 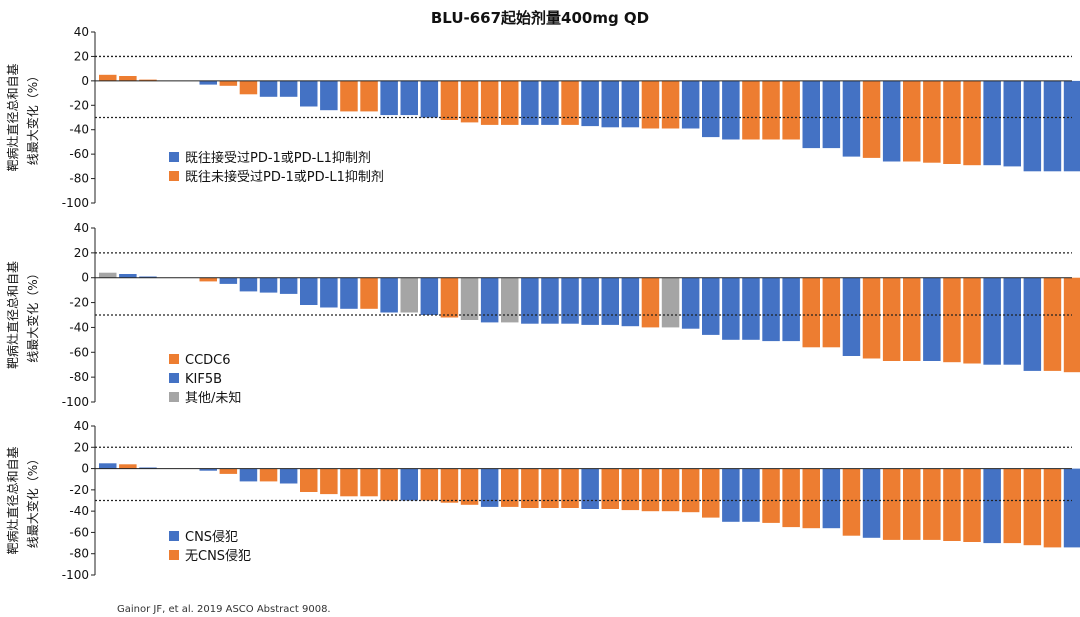 I want to click on chart-title: BLU-667起始剂量400mg QD, so click(x=540, y=18).